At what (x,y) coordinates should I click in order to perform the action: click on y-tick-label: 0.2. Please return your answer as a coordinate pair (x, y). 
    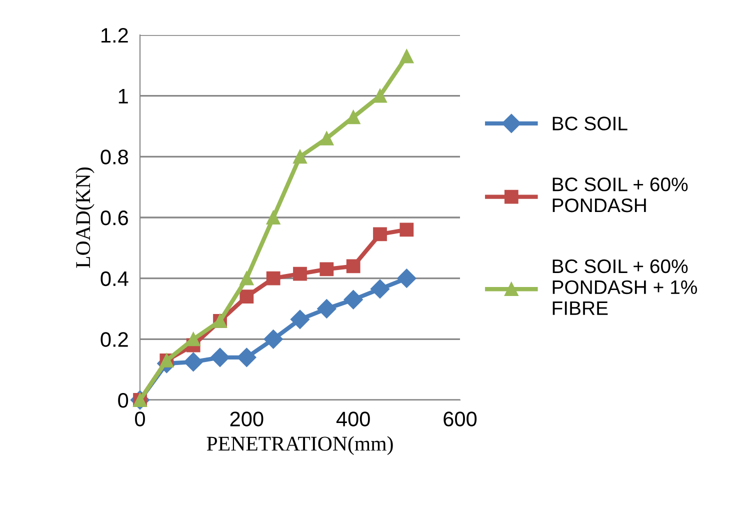
    Looking at the image, I should click on (114, 339).